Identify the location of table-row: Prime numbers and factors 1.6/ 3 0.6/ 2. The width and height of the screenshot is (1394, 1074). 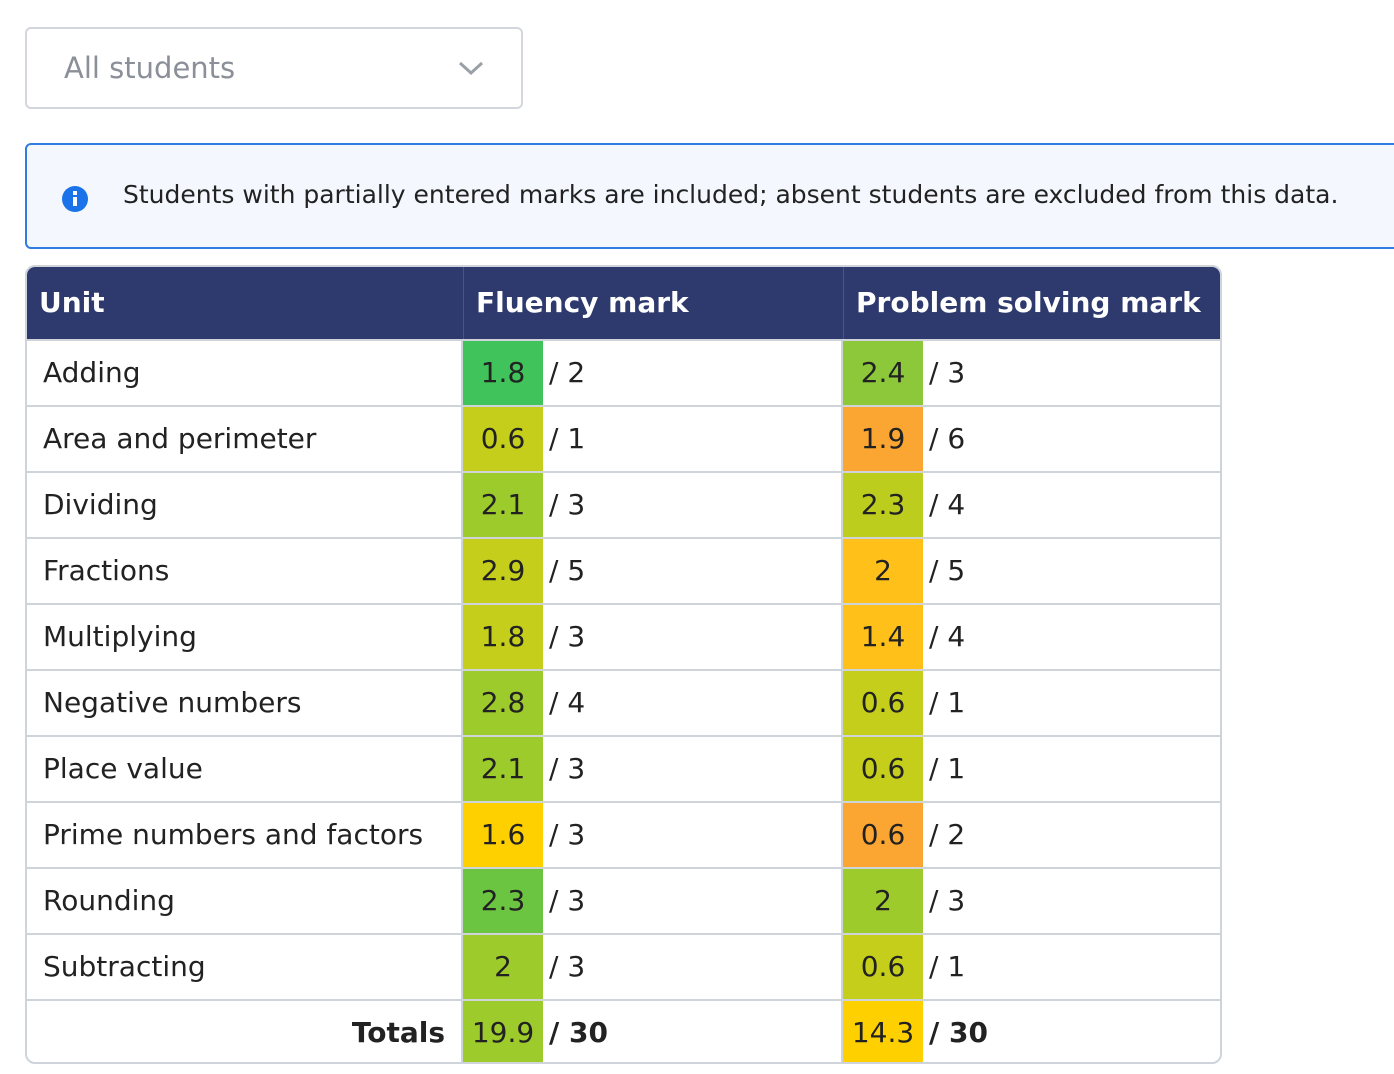
(623, 834).